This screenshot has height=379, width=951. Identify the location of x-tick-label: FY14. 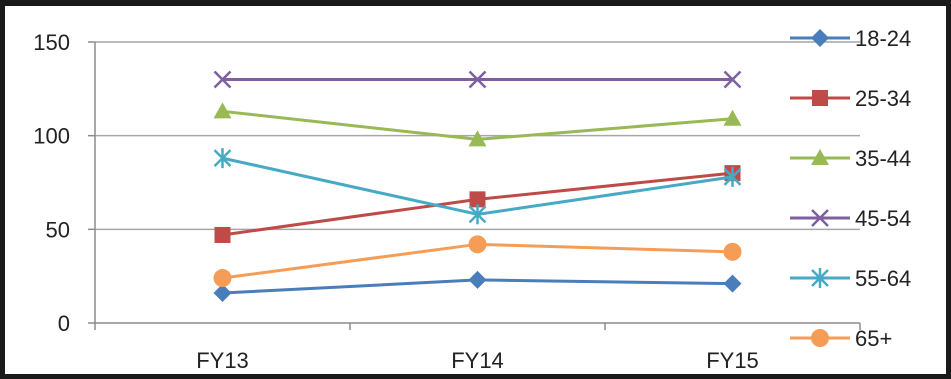
(477, 360).